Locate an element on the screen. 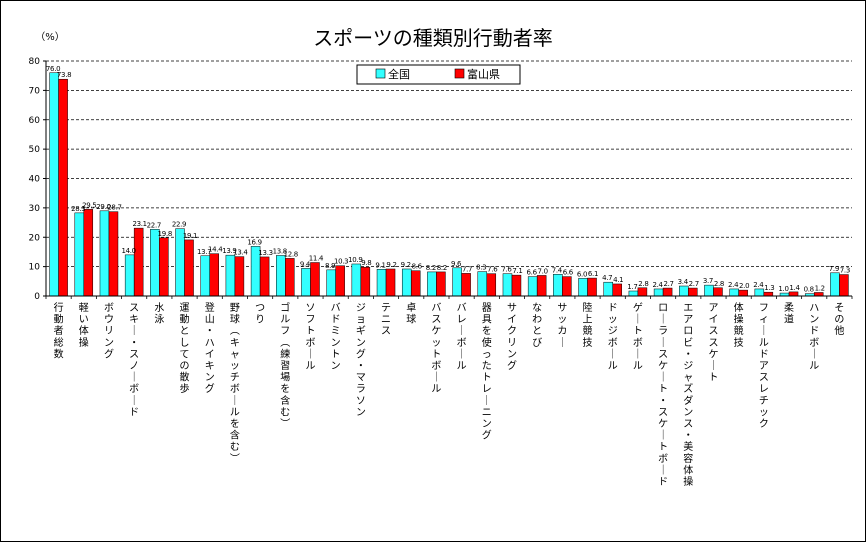  data-label: 13.3 is located at coordinates (265, 253).